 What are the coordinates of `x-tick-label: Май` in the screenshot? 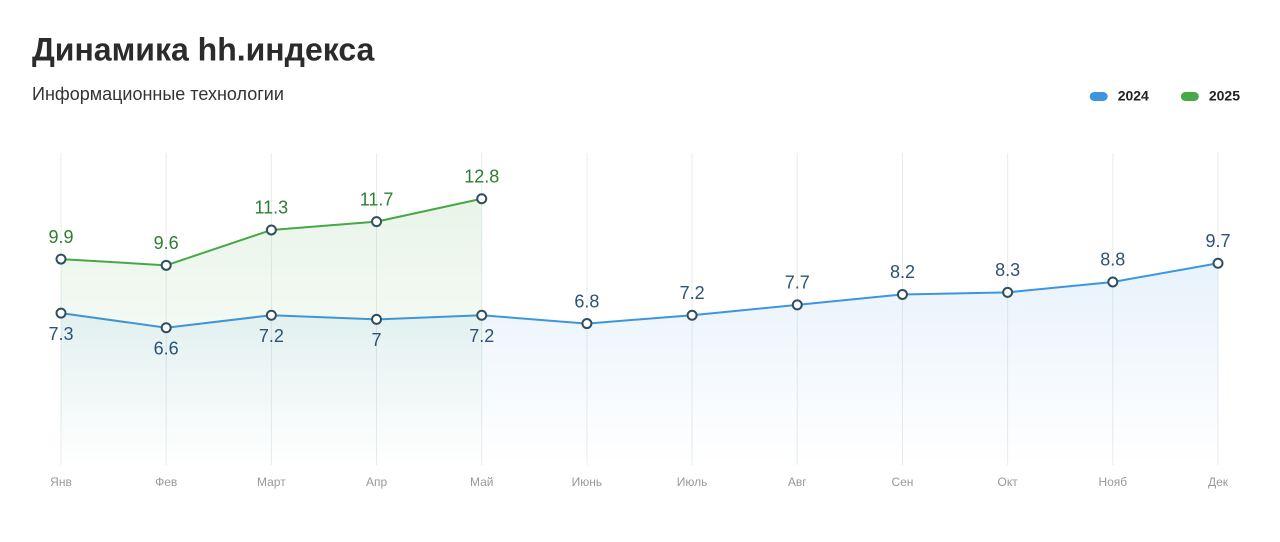 It's located at (482, 482).